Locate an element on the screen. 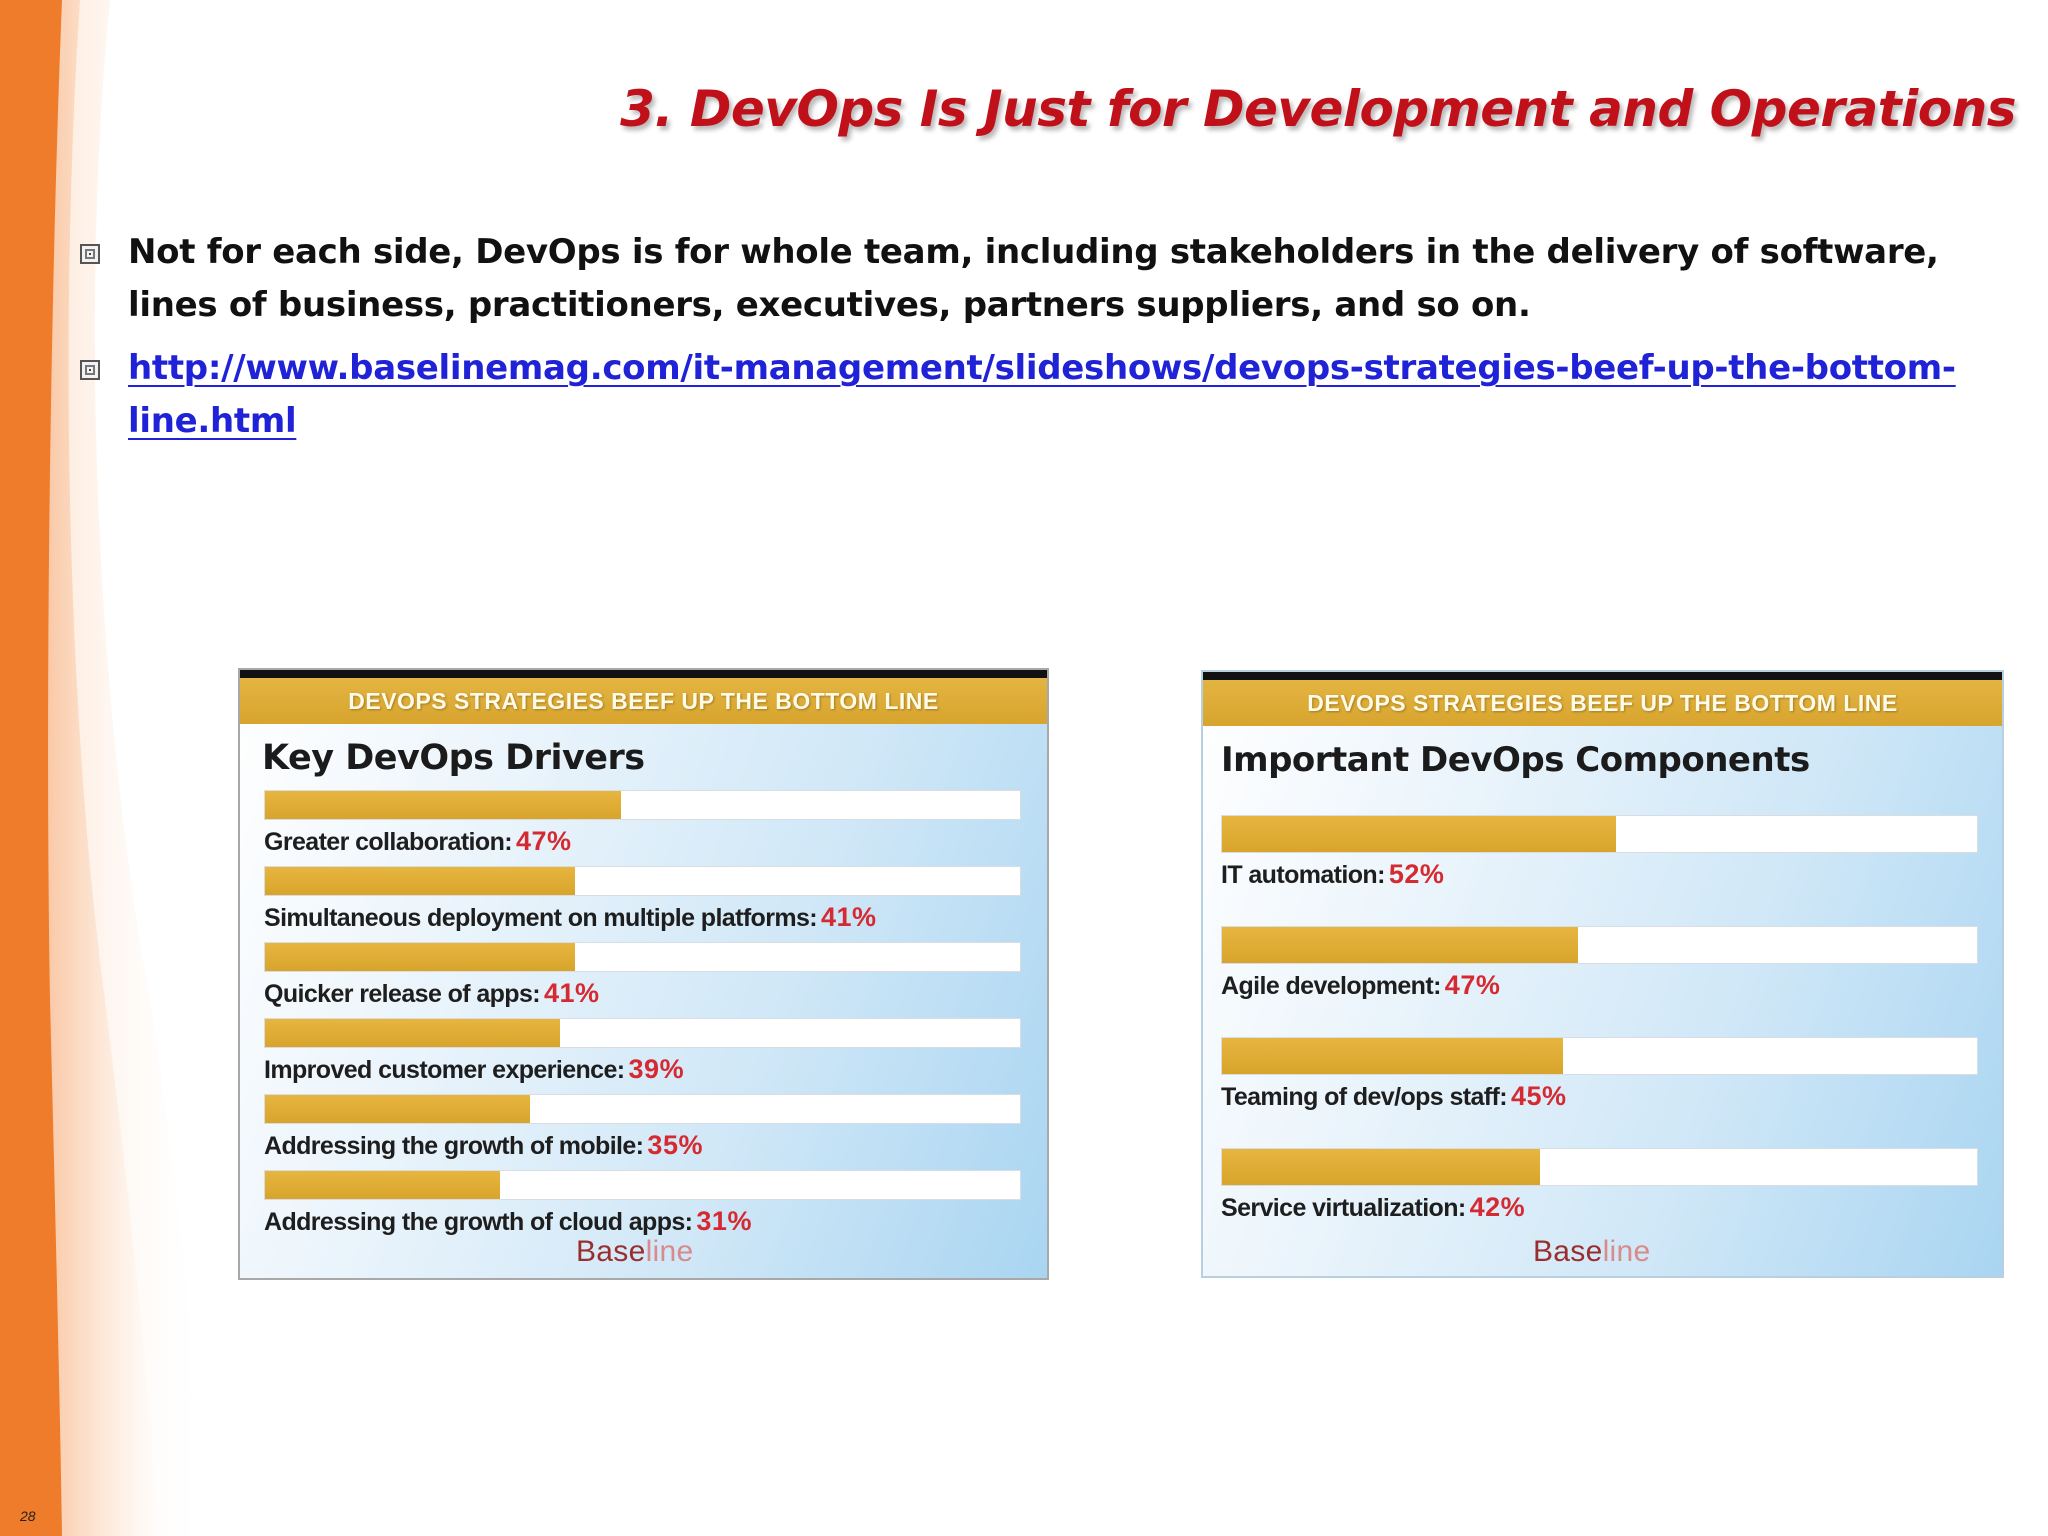 Image resolution: width=2048 pixels, height=1536 pixels. bar-label: IT automation: 52% is located at coordinates (1332, 874).